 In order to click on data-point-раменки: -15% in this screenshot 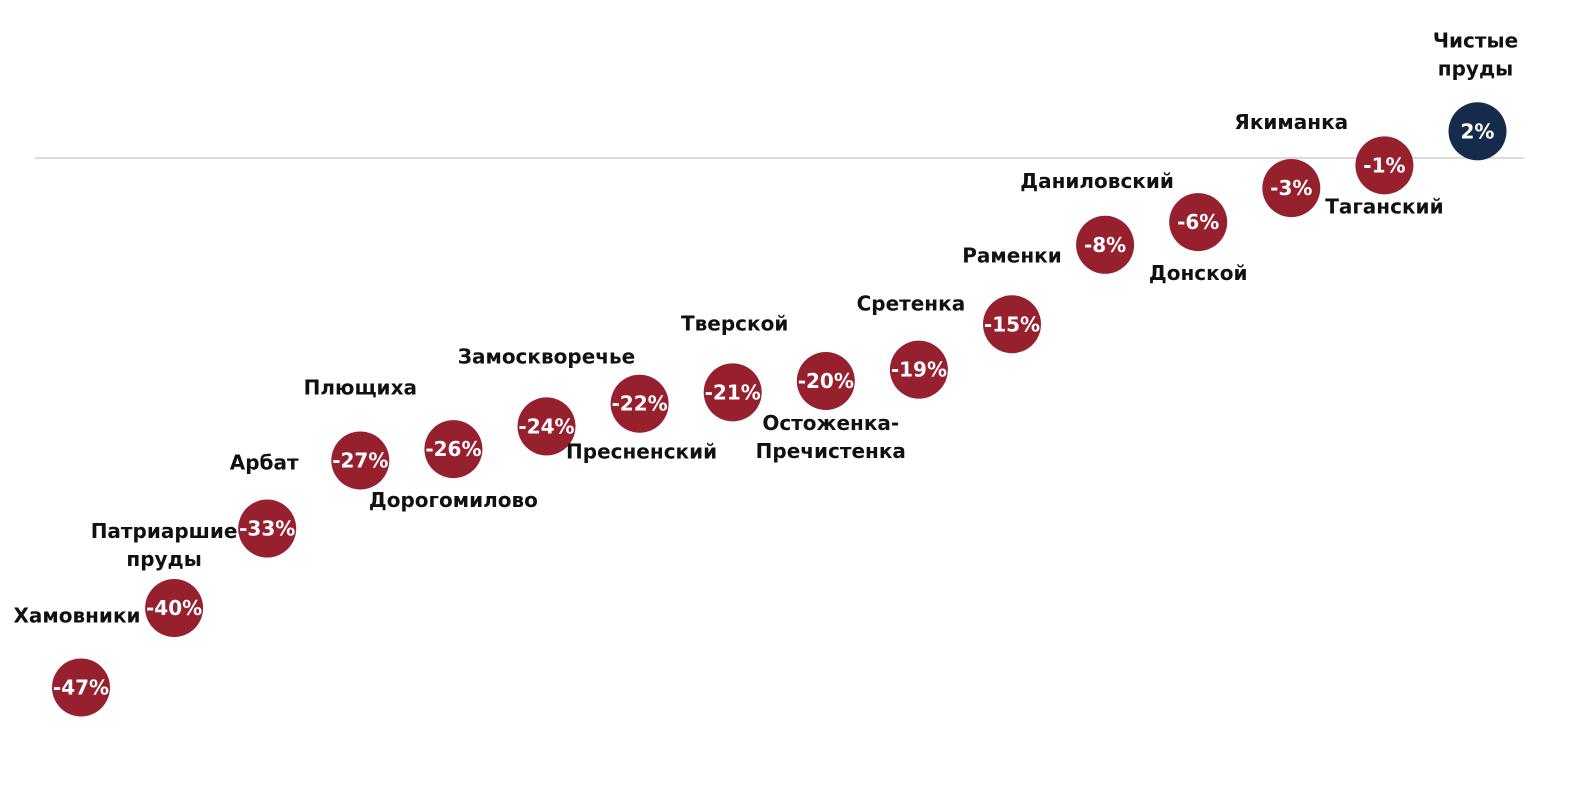, I will do `click(1012, 324)`.